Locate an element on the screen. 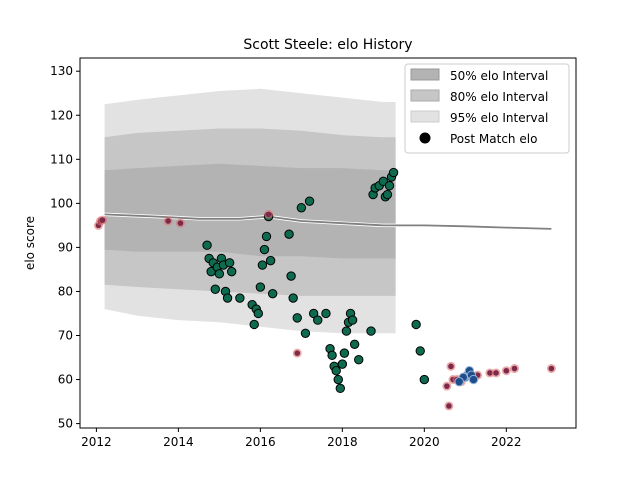 The height and width of the screenshot is (480, 640). mean-elo-line is located at coordinates (328, 221).